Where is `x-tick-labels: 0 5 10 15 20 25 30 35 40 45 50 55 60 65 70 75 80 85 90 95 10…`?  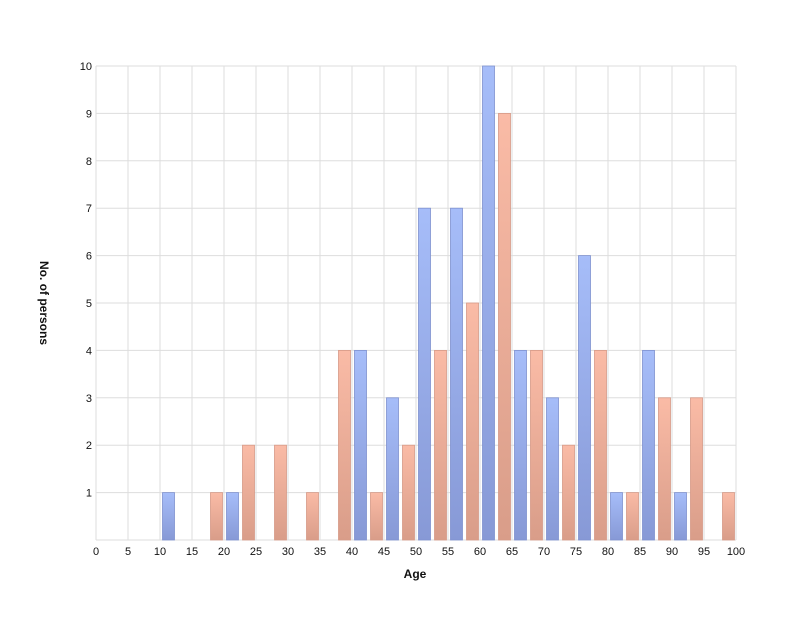
x-tick-labels: 0 5 10 15 20 25 30 35 40 45 50 55 60 65 70 75 80 85 90 95 10… is located at coordinates (419, 552).